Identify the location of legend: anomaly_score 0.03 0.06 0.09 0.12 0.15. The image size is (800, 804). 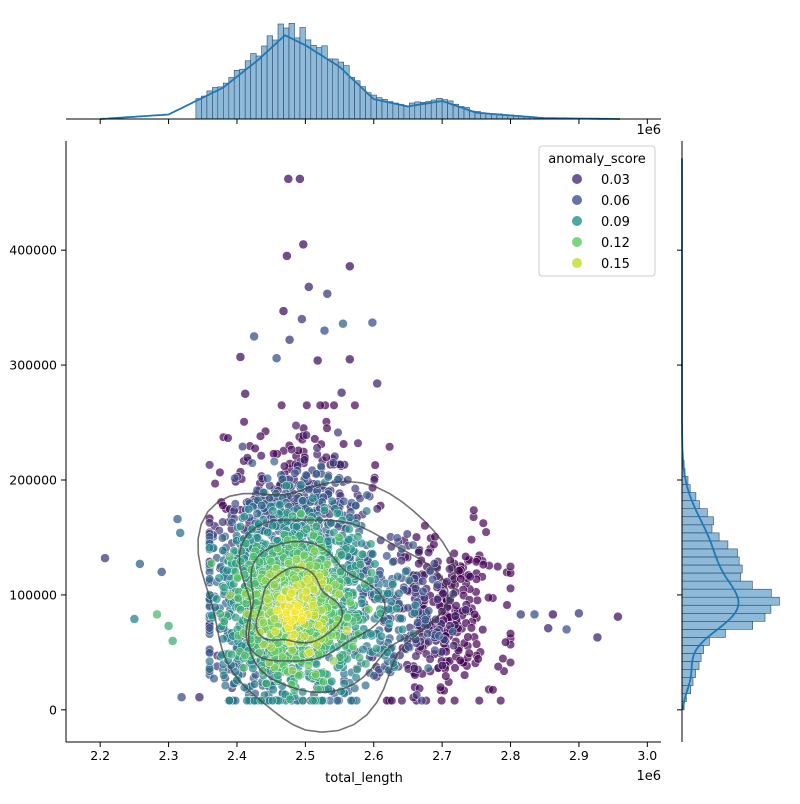
(597, 211).